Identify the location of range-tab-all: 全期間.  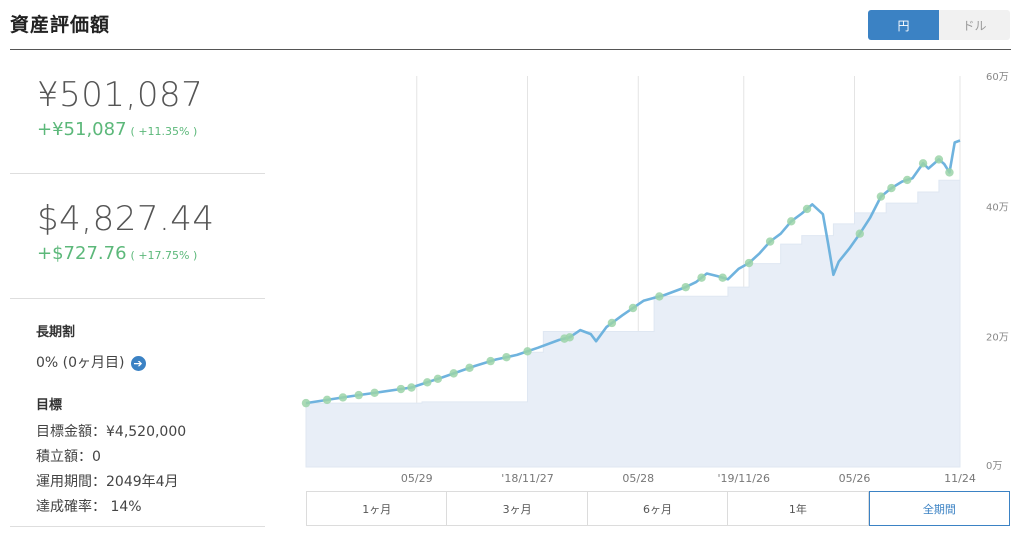
(939, 508).